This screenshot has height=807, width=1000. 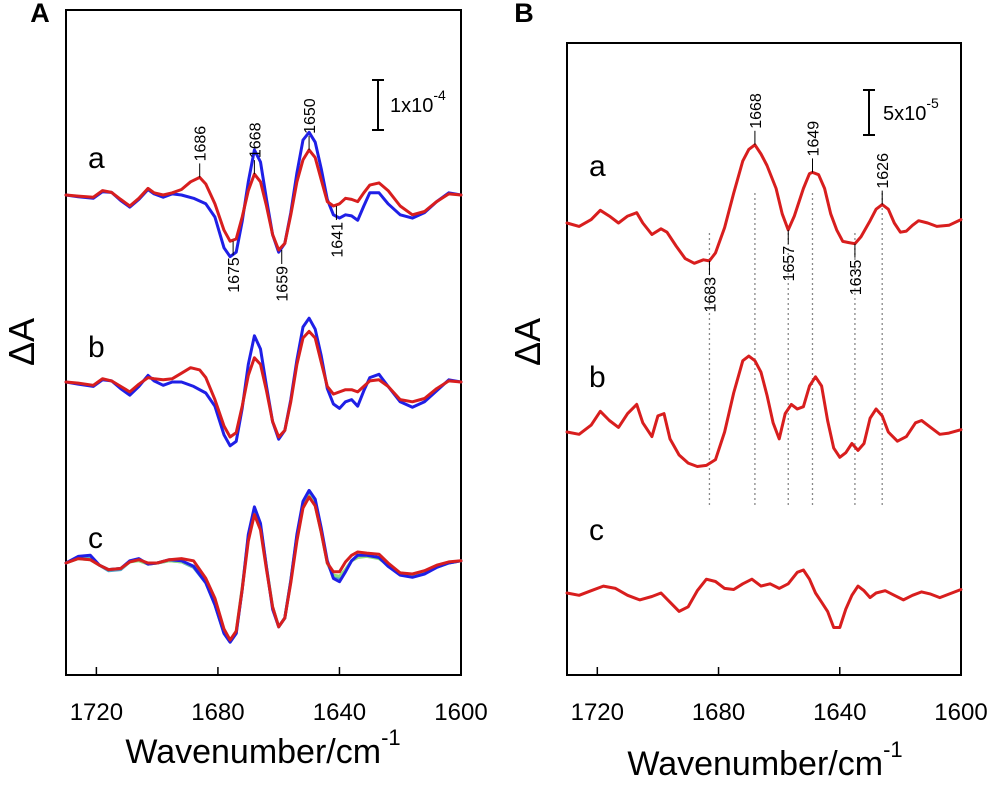 I want to click on peak-label: 1675, so click(x=234, y=275).